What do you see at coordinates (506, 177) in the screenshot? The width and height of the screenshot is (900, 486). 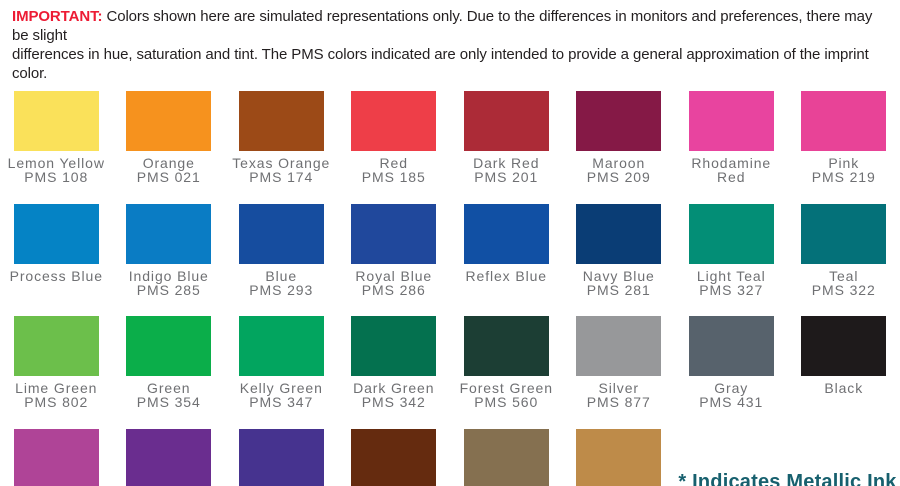 I see `swatch-pms-number: PMS 201` at bounding box center [506, 177].